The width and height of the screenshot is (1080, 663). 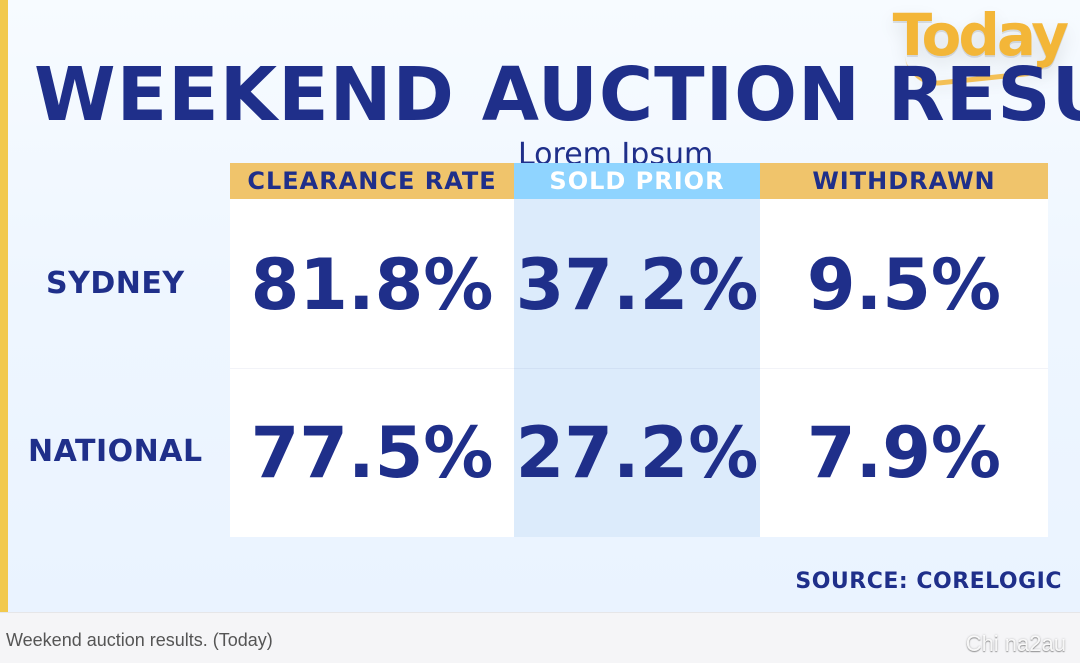 What do you see at coordinates (904, 453) in the screenshot?
I see `cell-national-withdrawn: 7.9%` at bounding box center [904, 453].